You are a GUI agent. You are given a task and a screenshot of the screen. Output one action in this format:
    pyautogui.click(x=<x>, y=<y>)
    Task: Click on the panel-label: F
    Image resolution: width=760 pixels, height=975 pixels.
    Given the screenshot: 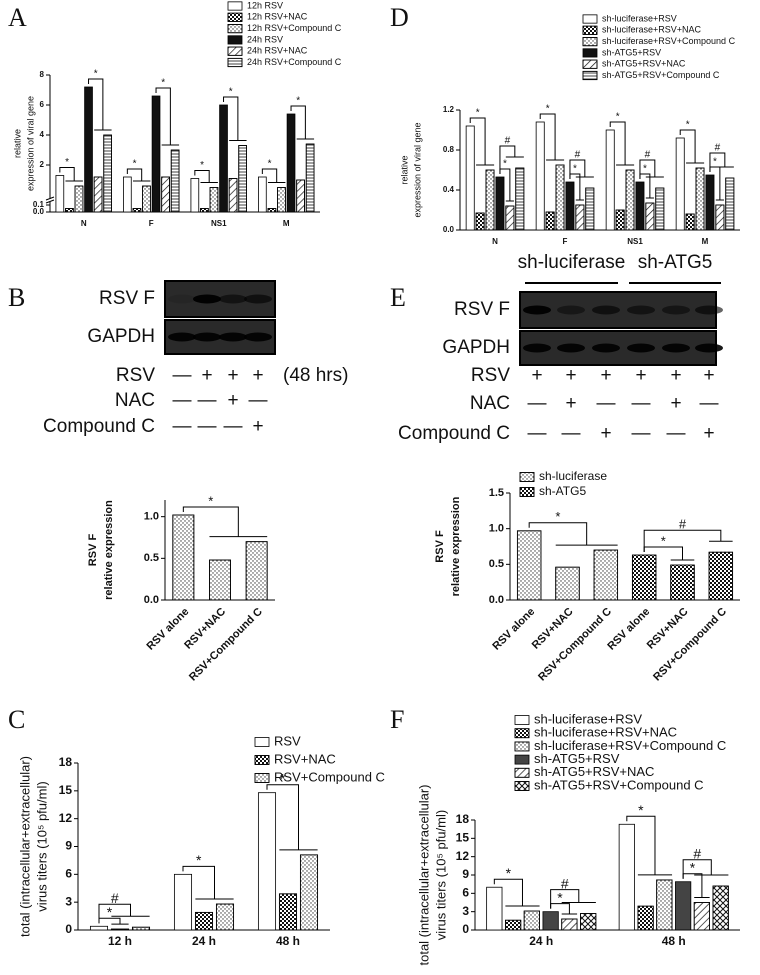 What is the action you would take?
    pyautogui.click(x=397, y=719)
    